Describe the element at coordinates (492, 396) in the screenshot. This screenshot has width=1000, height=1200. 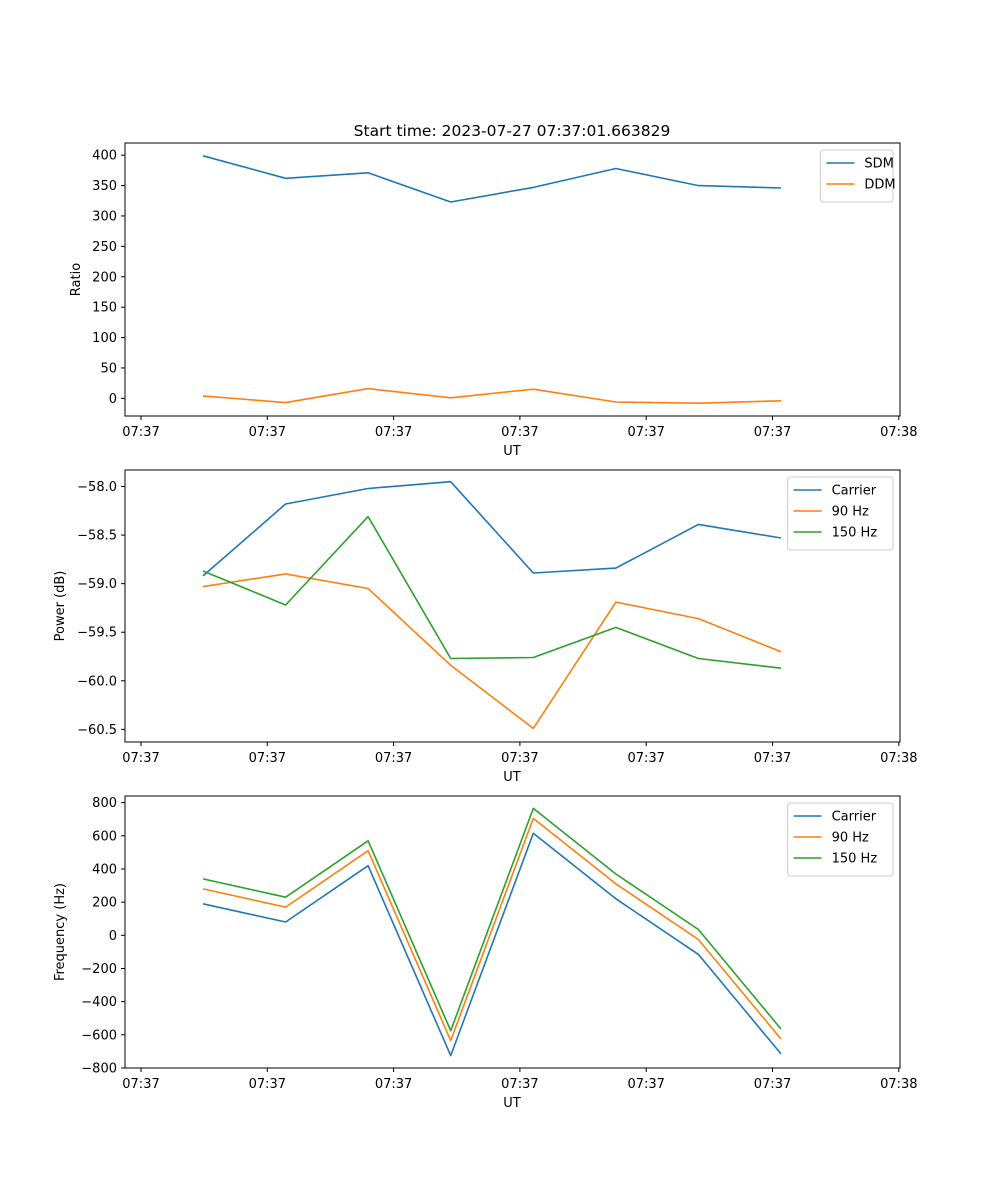
I see `series-line-ddm` at that location.